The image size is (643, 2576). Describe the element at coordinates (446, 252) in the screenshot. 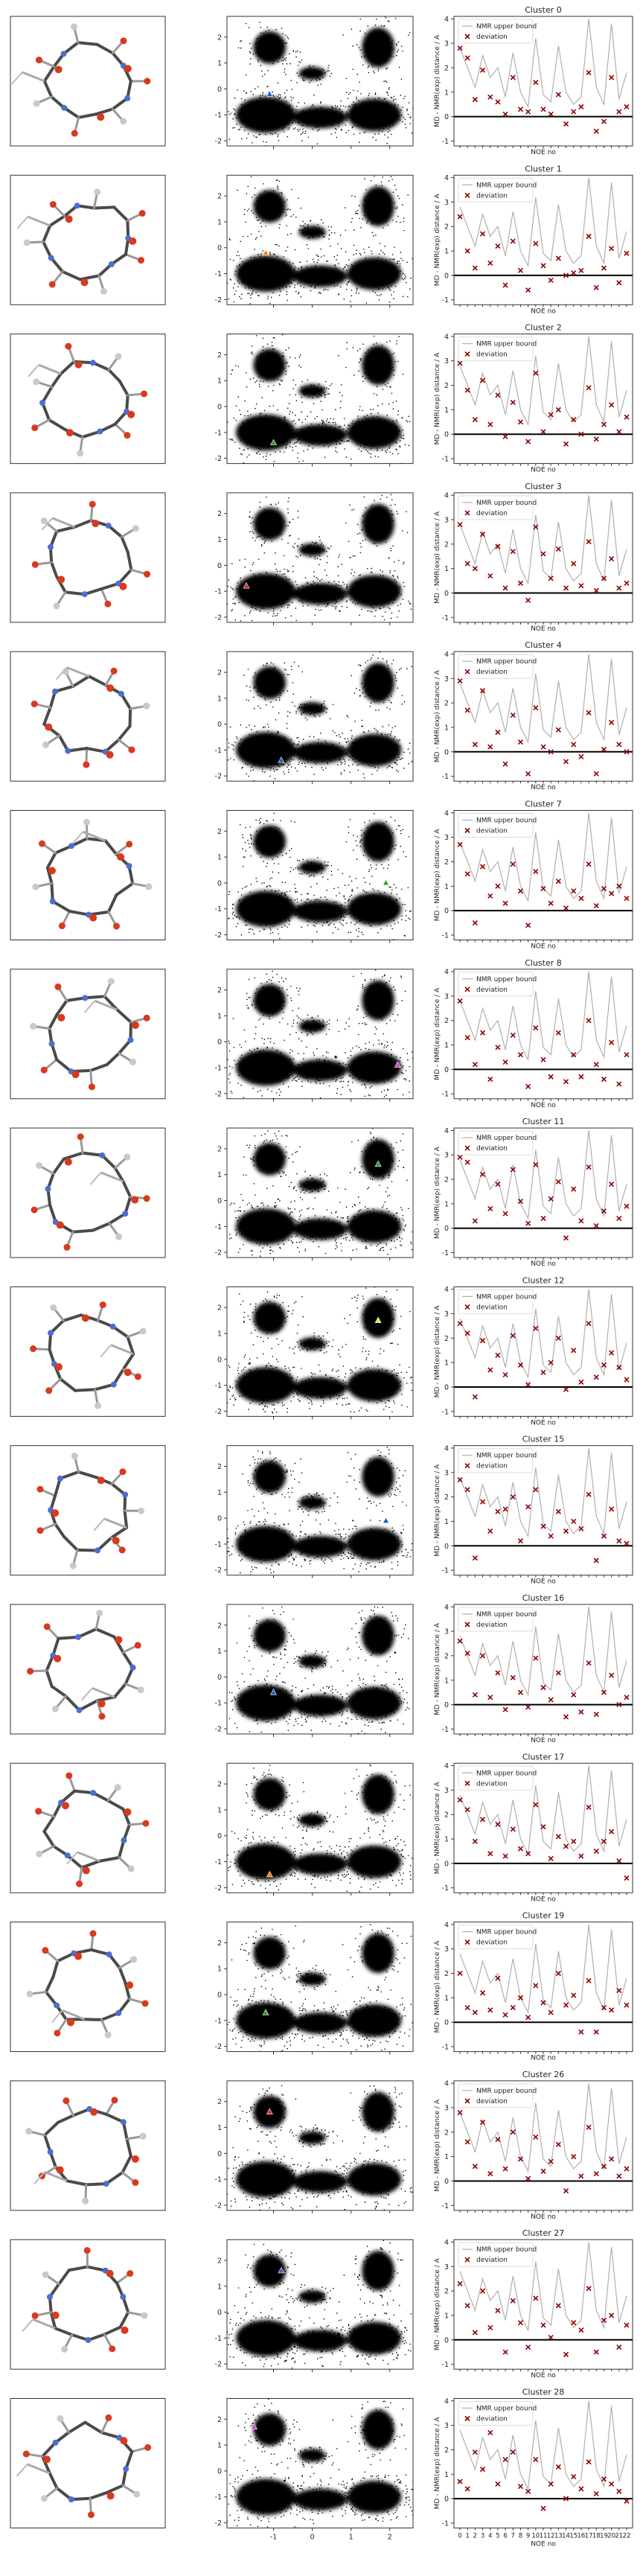

I see `y-tick-label: 1` at that location.